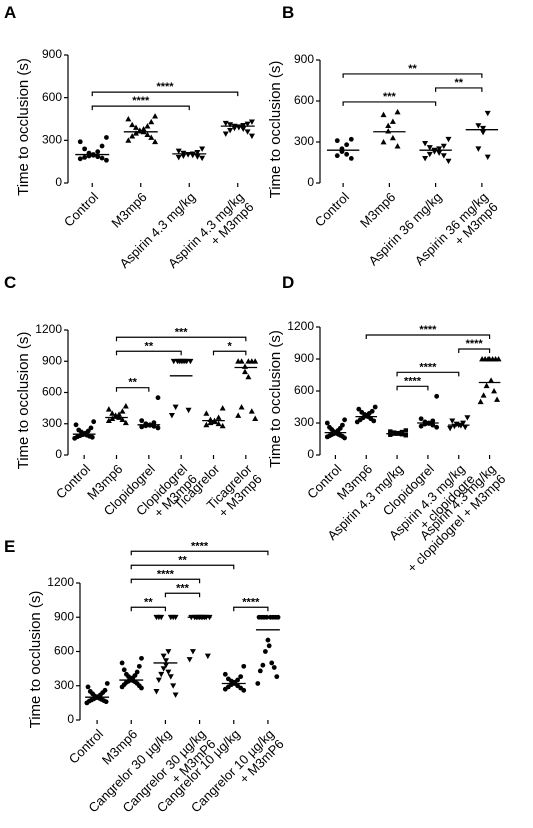 The width and height of the screenshot is (533, 828). What do you see at coordinates (288, 282) in the screenshot?
I see `panel-label: D` at bounding box center [288, 282].